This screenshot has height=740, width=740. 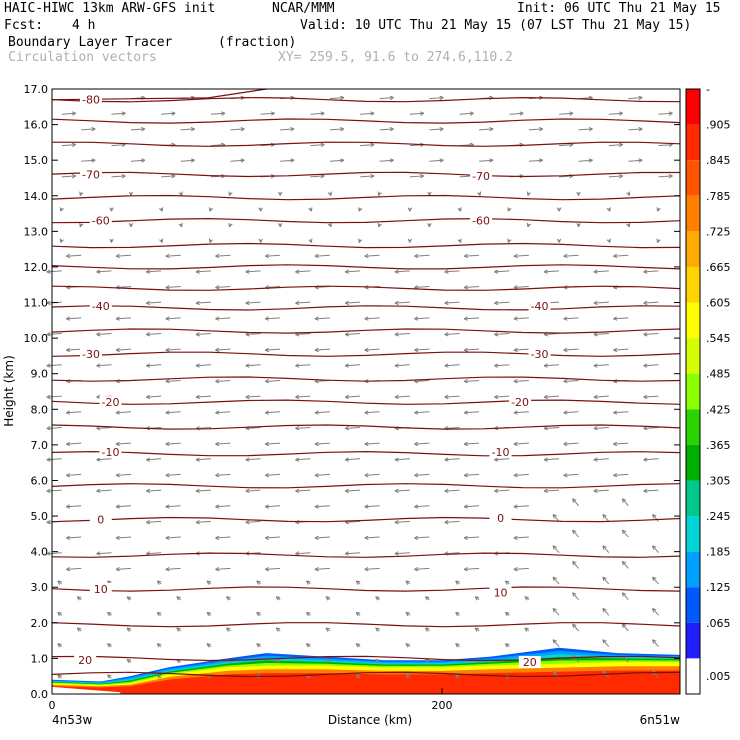 I want to click on y-tick-label: 8.0, so click(x=40, y=409).